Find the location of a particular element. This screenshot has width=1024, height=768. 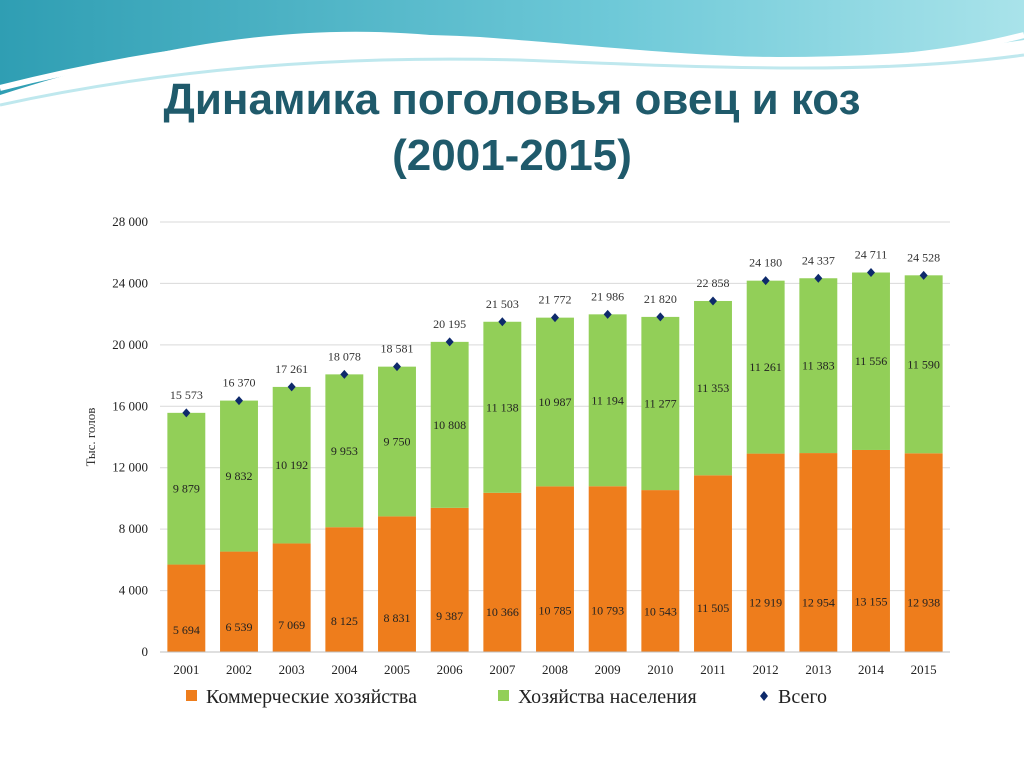

y-tick-label: 0 is located at coordinates (145, 651).